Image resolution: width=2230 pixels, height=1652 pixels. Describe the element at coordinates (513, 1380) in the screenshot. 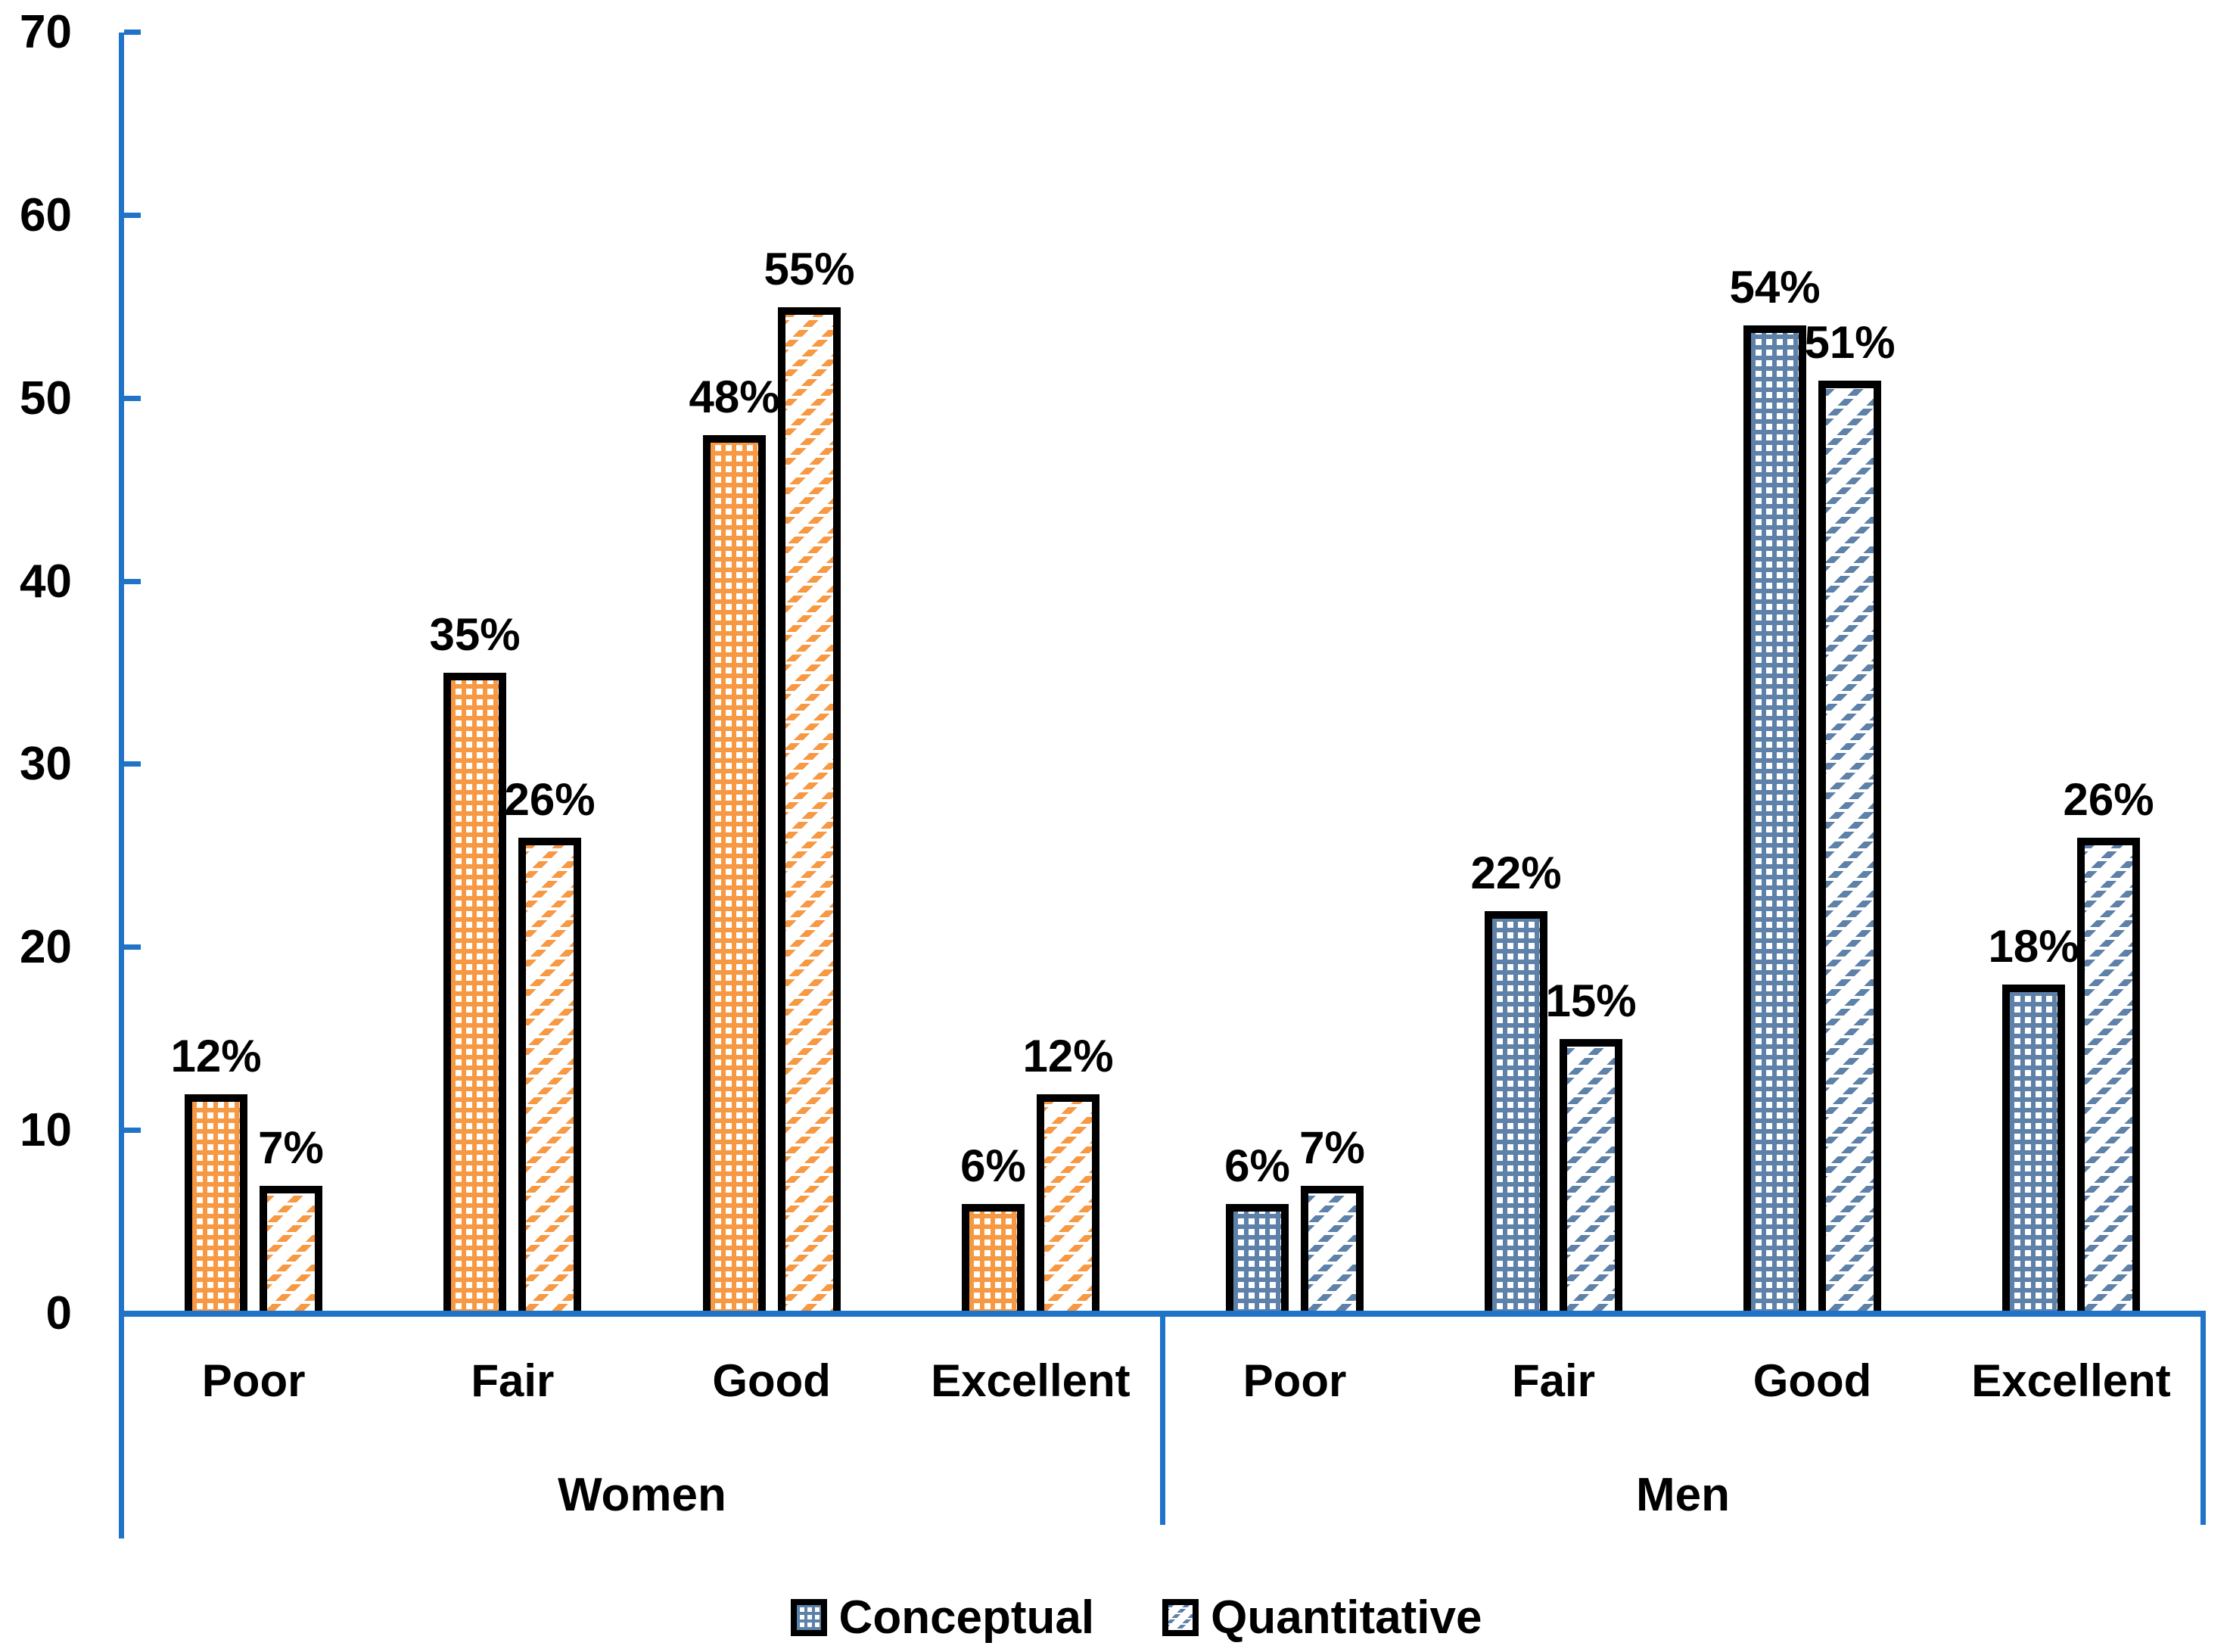

I see `category-label-women-fair: Fair` at that location.